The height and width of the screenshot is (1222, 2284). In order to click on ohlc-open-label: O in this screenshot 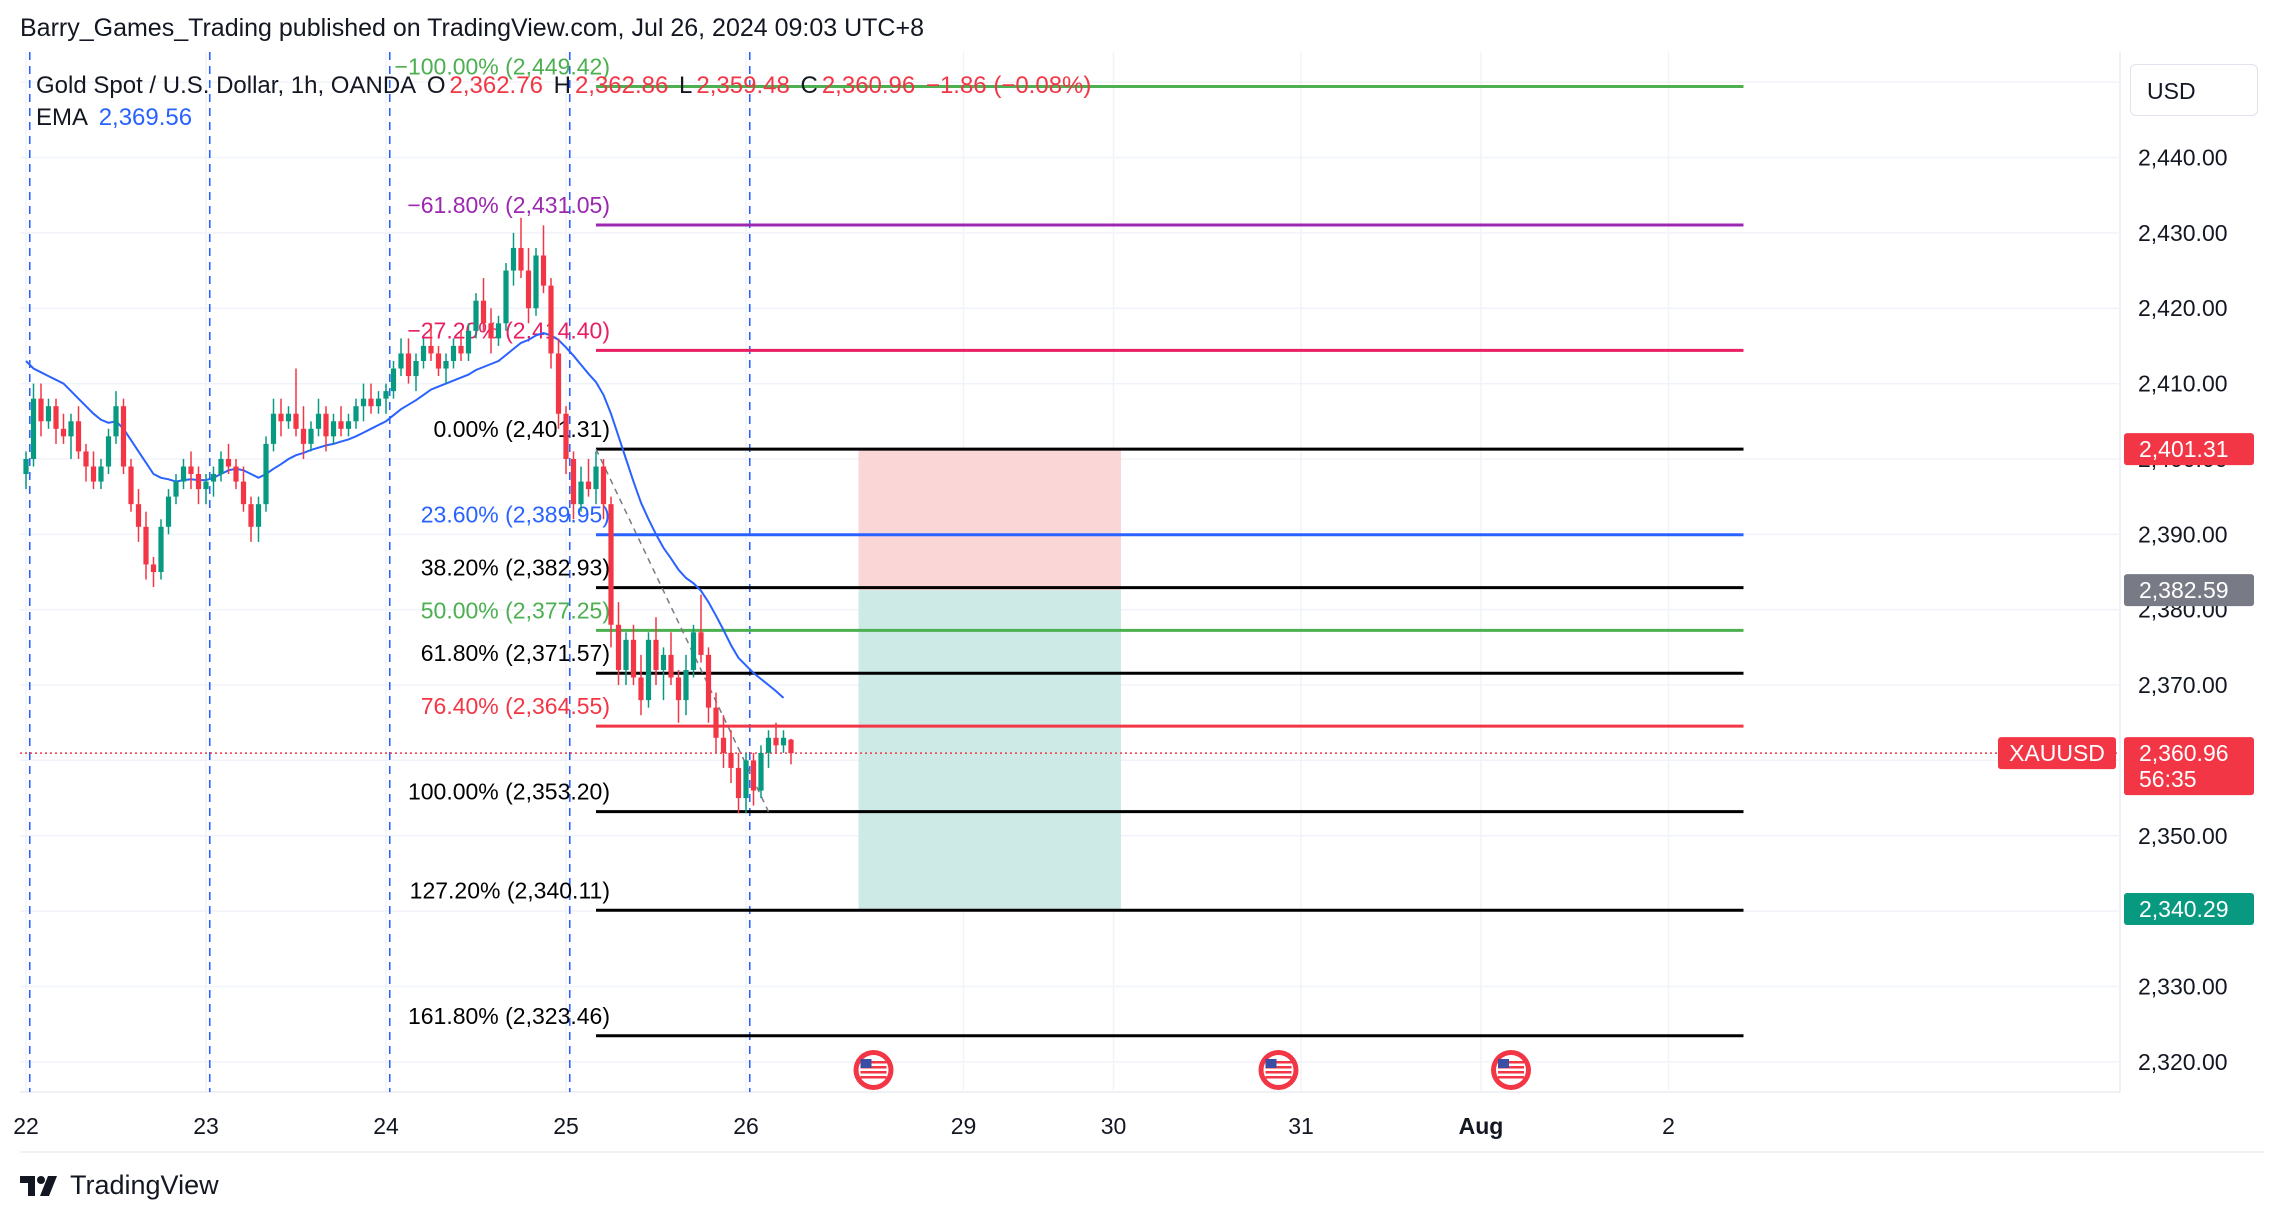, I will do `click(436, 85)`.